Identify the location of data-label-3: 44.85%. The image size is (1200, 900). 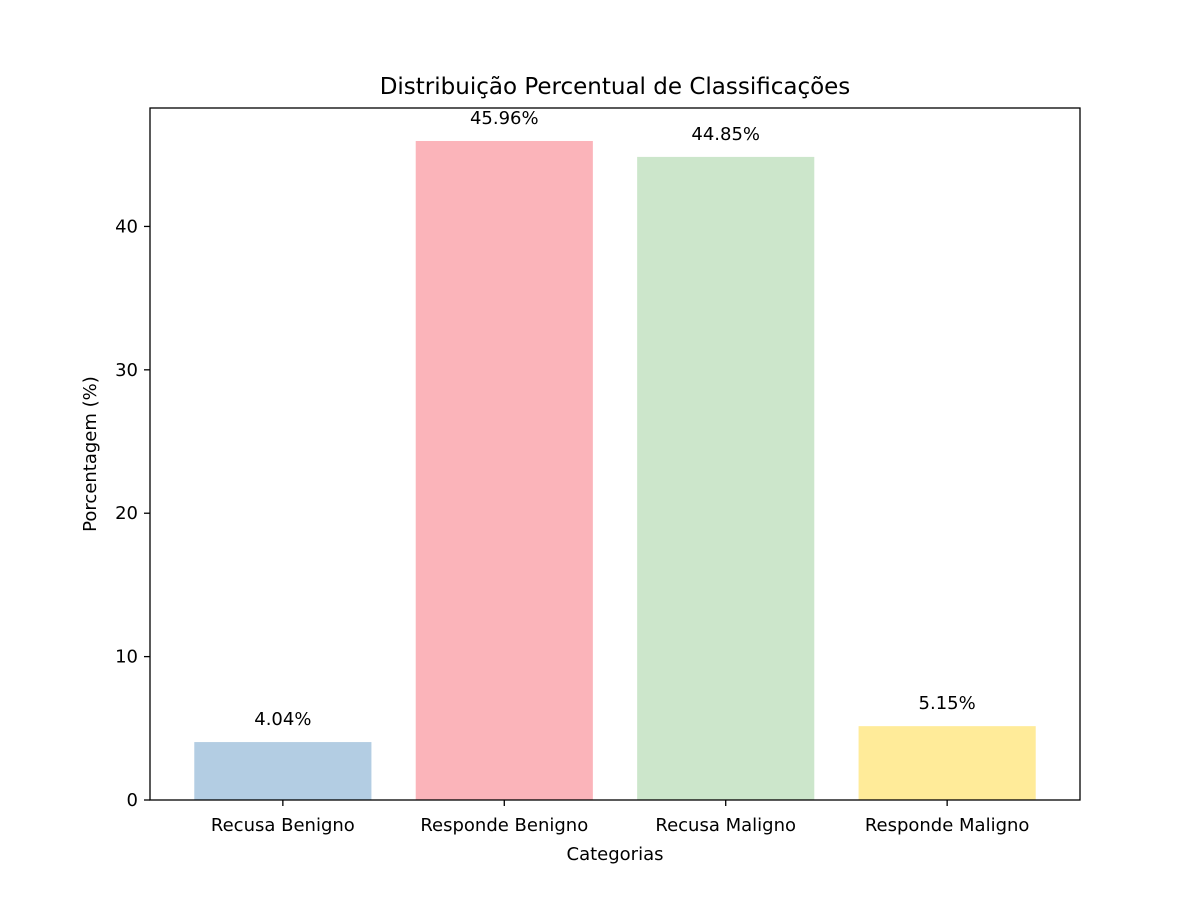
(725, 134).